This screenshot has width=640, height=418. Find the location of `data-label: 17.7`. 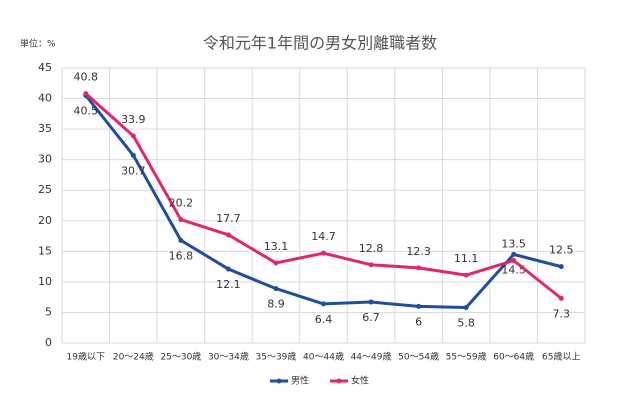

data-label: 17.7 is located at coordinates (228, 218).